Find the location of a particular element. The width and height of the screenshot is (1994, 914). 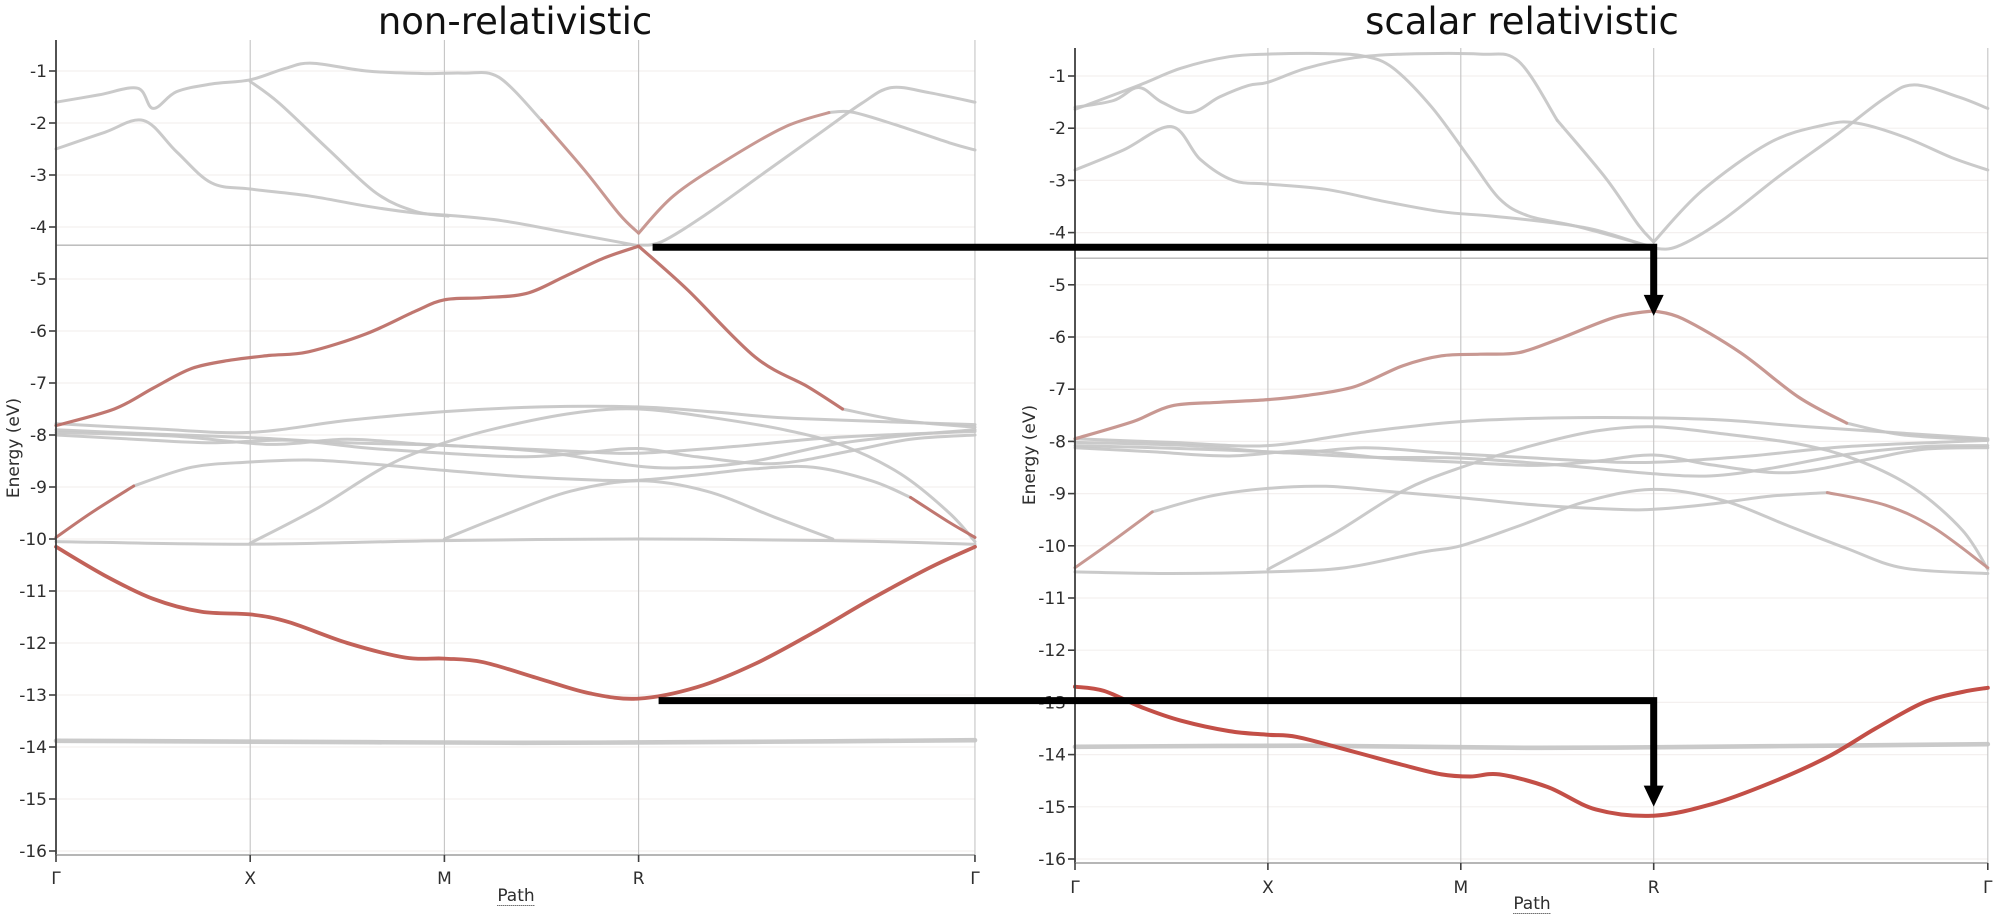

right-y-axis-label: Energy (eV) is located at coordinates (1030, 455).